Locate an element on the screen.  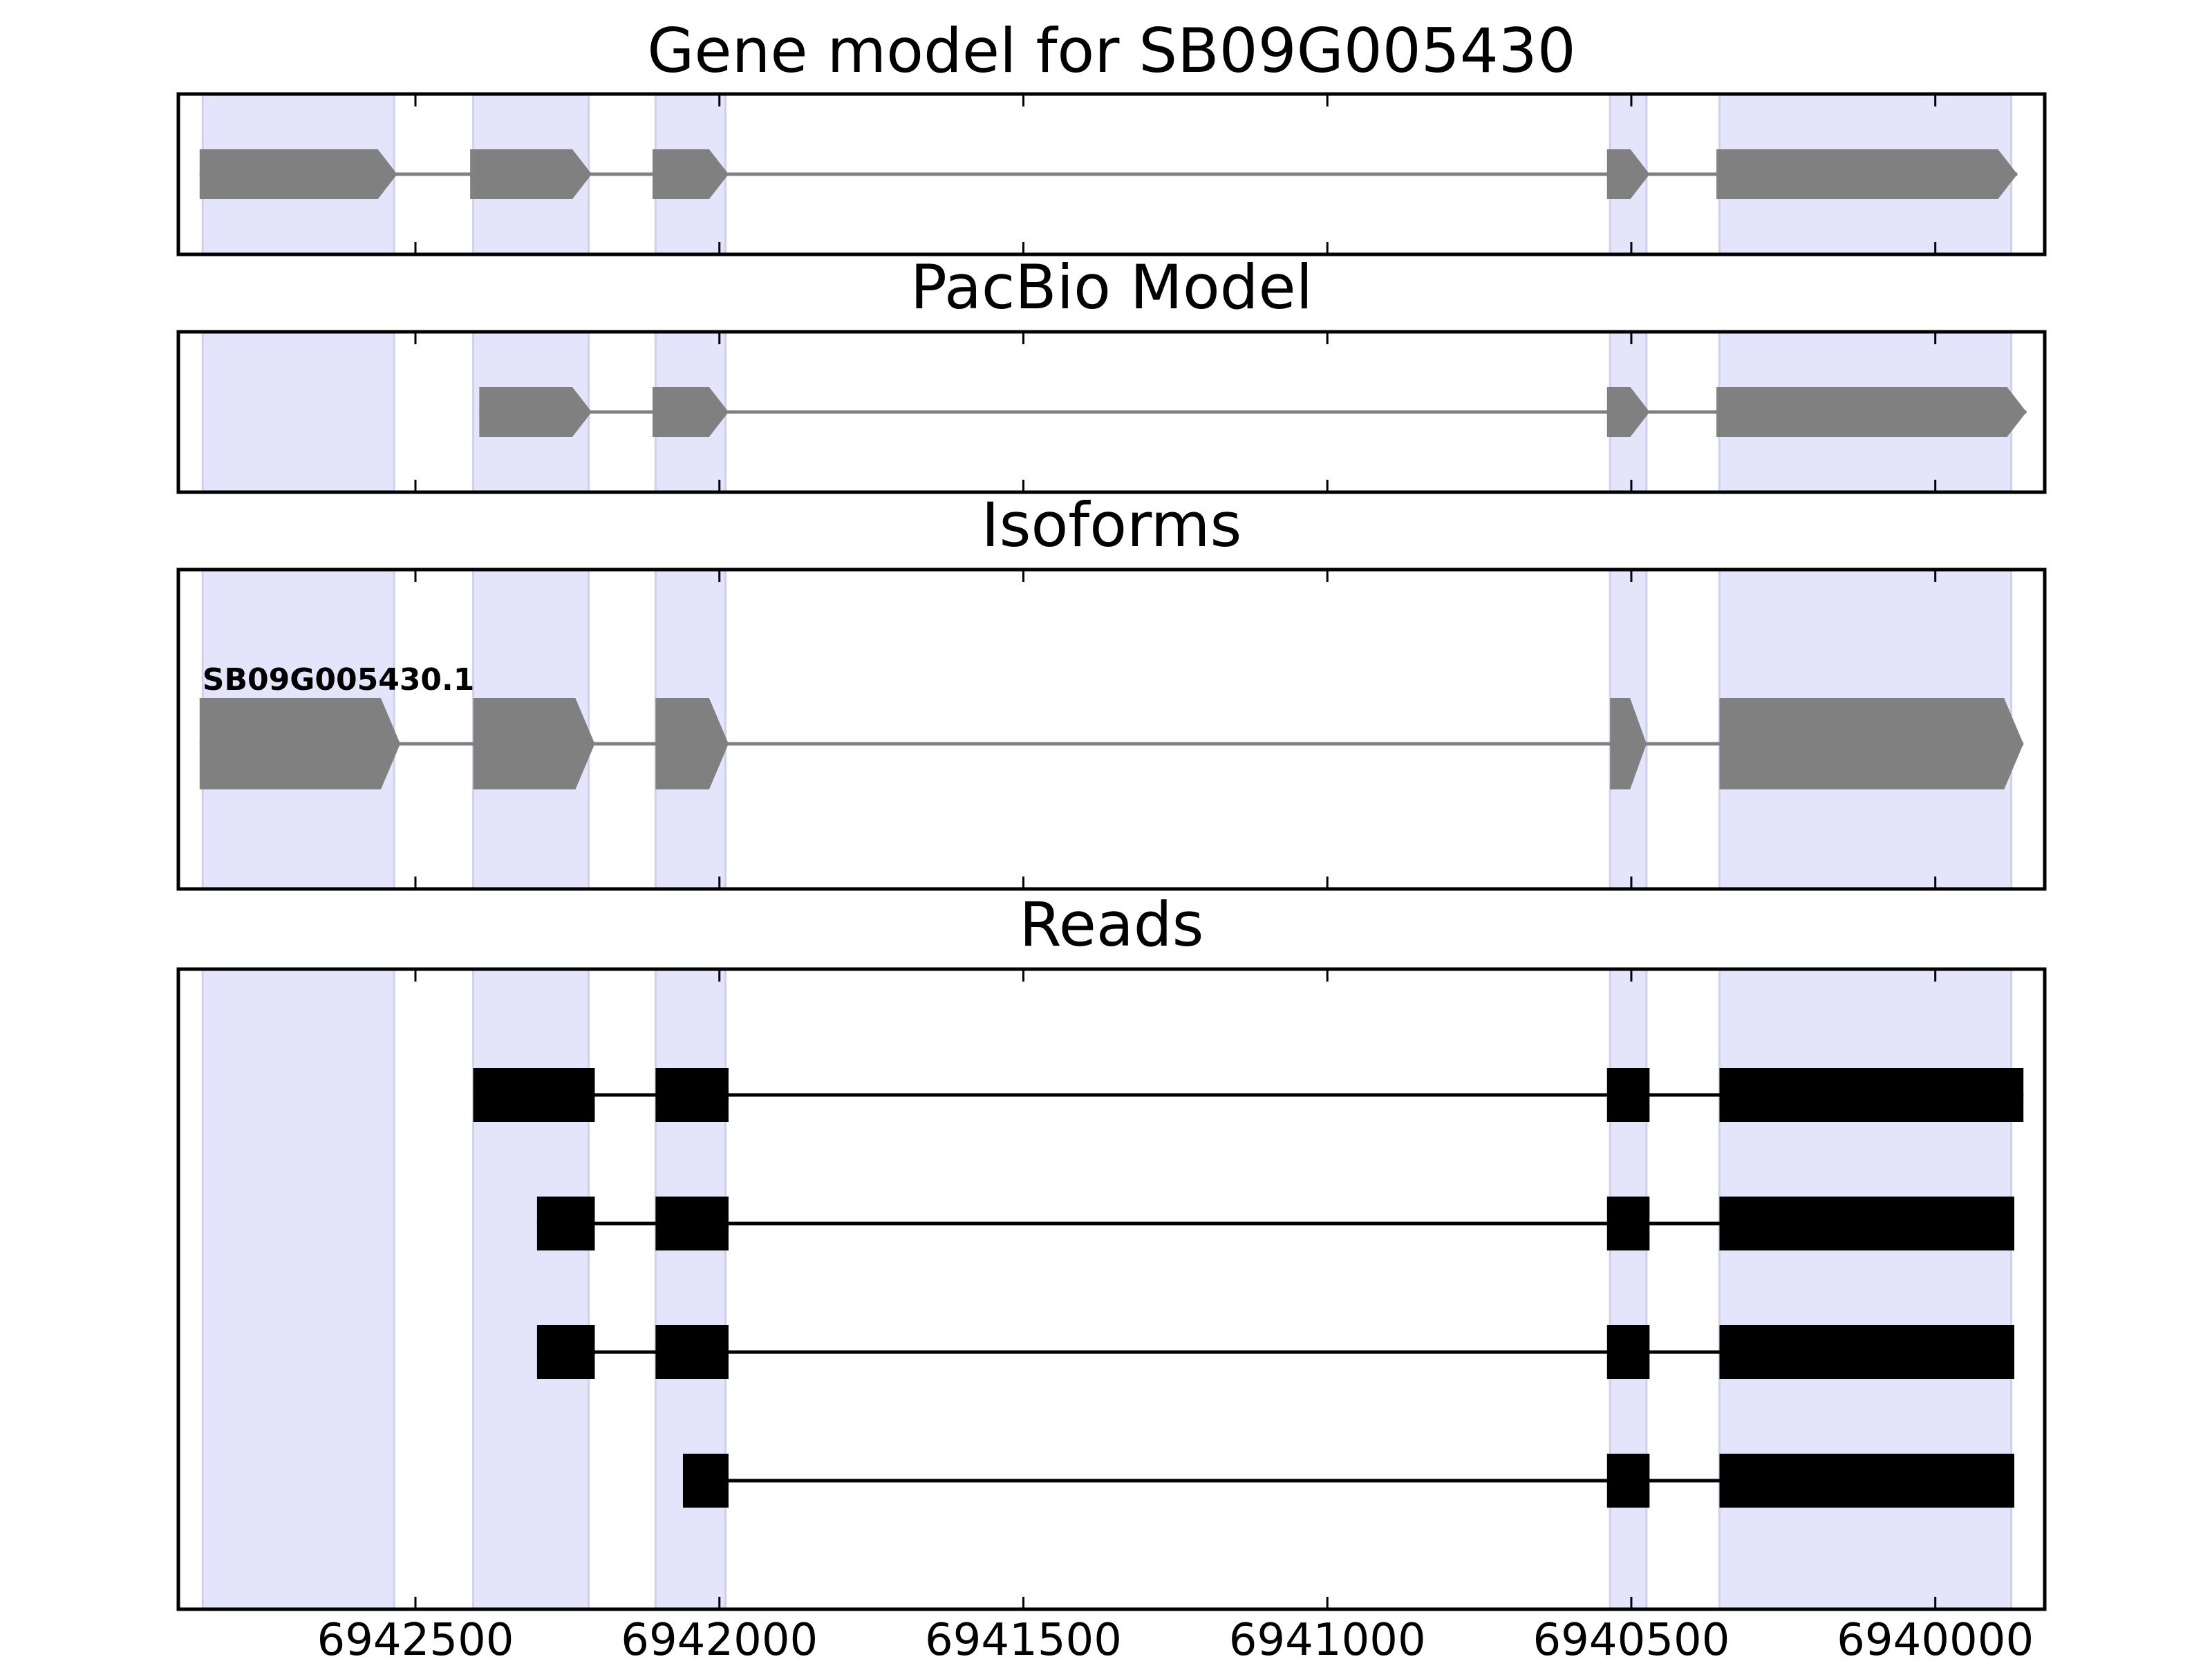
x-tick-label: 6941500 is located at coordinates (1023, 1637).